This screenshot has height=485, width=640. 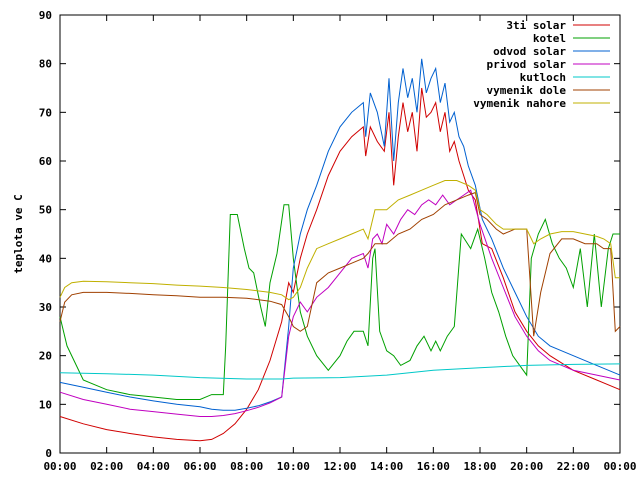 I want to click on x-tick-label: 14:00, so click(x=386, y=466).